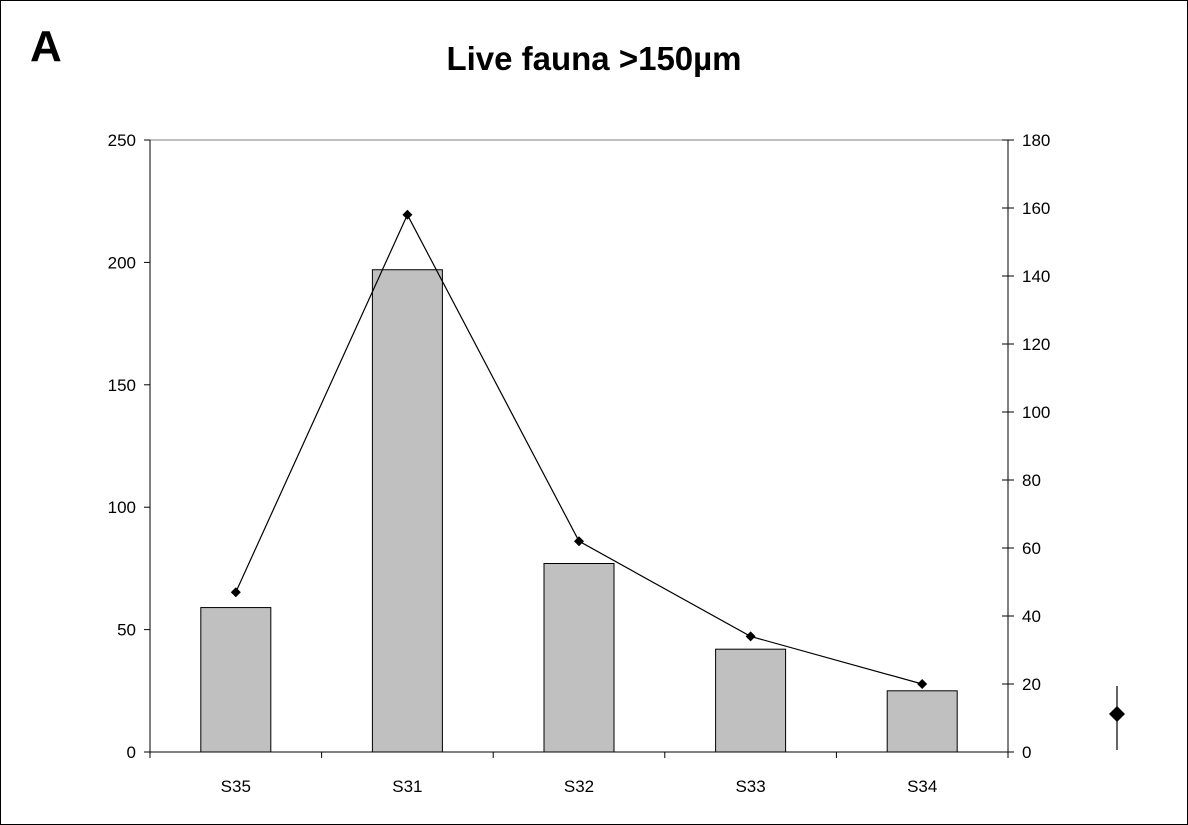  I want to click on legend, so click(1117, 718).